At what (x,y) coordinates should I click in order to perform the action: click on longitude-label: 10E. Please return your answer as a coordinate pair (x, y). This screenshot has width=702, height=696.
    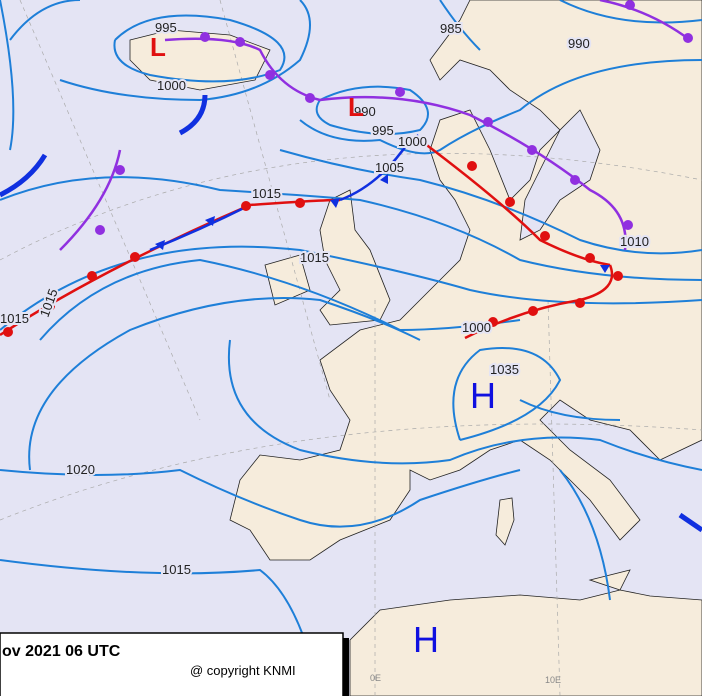
    Looking at the image, I should click on (553, 680).